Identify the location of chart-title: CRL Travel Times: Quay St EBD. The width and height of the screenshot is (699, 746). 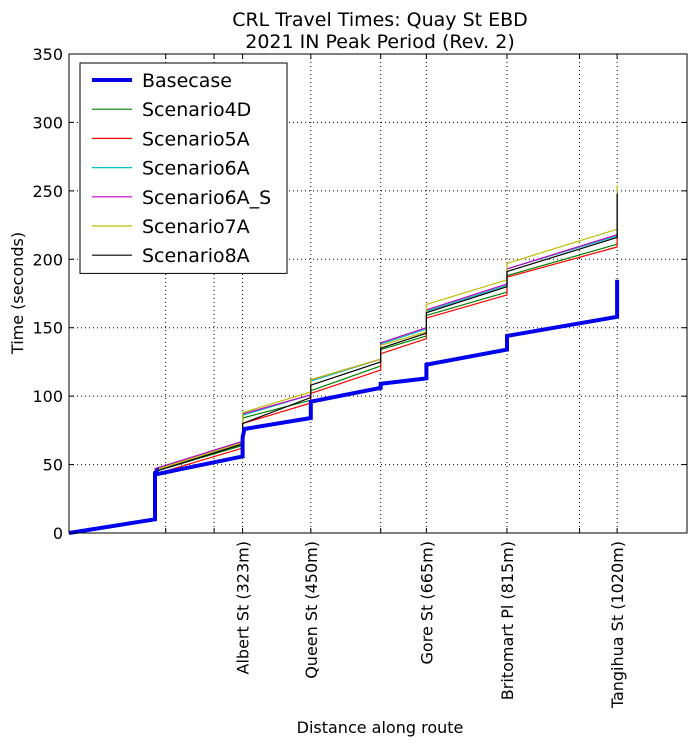
(380, 20).